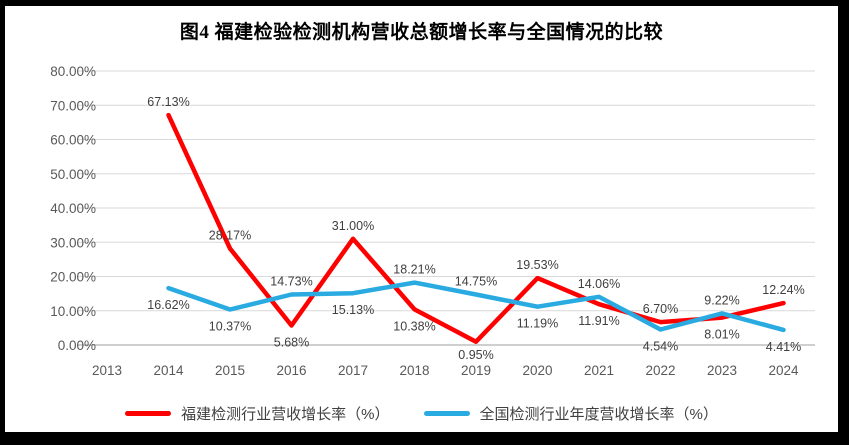 This screenshot has height=445, width=849. What do you see at coordinates (73, 71) in the screenshot?
I see `y-axis-tick-label: 80.00%` at bounding box center [73, 71].